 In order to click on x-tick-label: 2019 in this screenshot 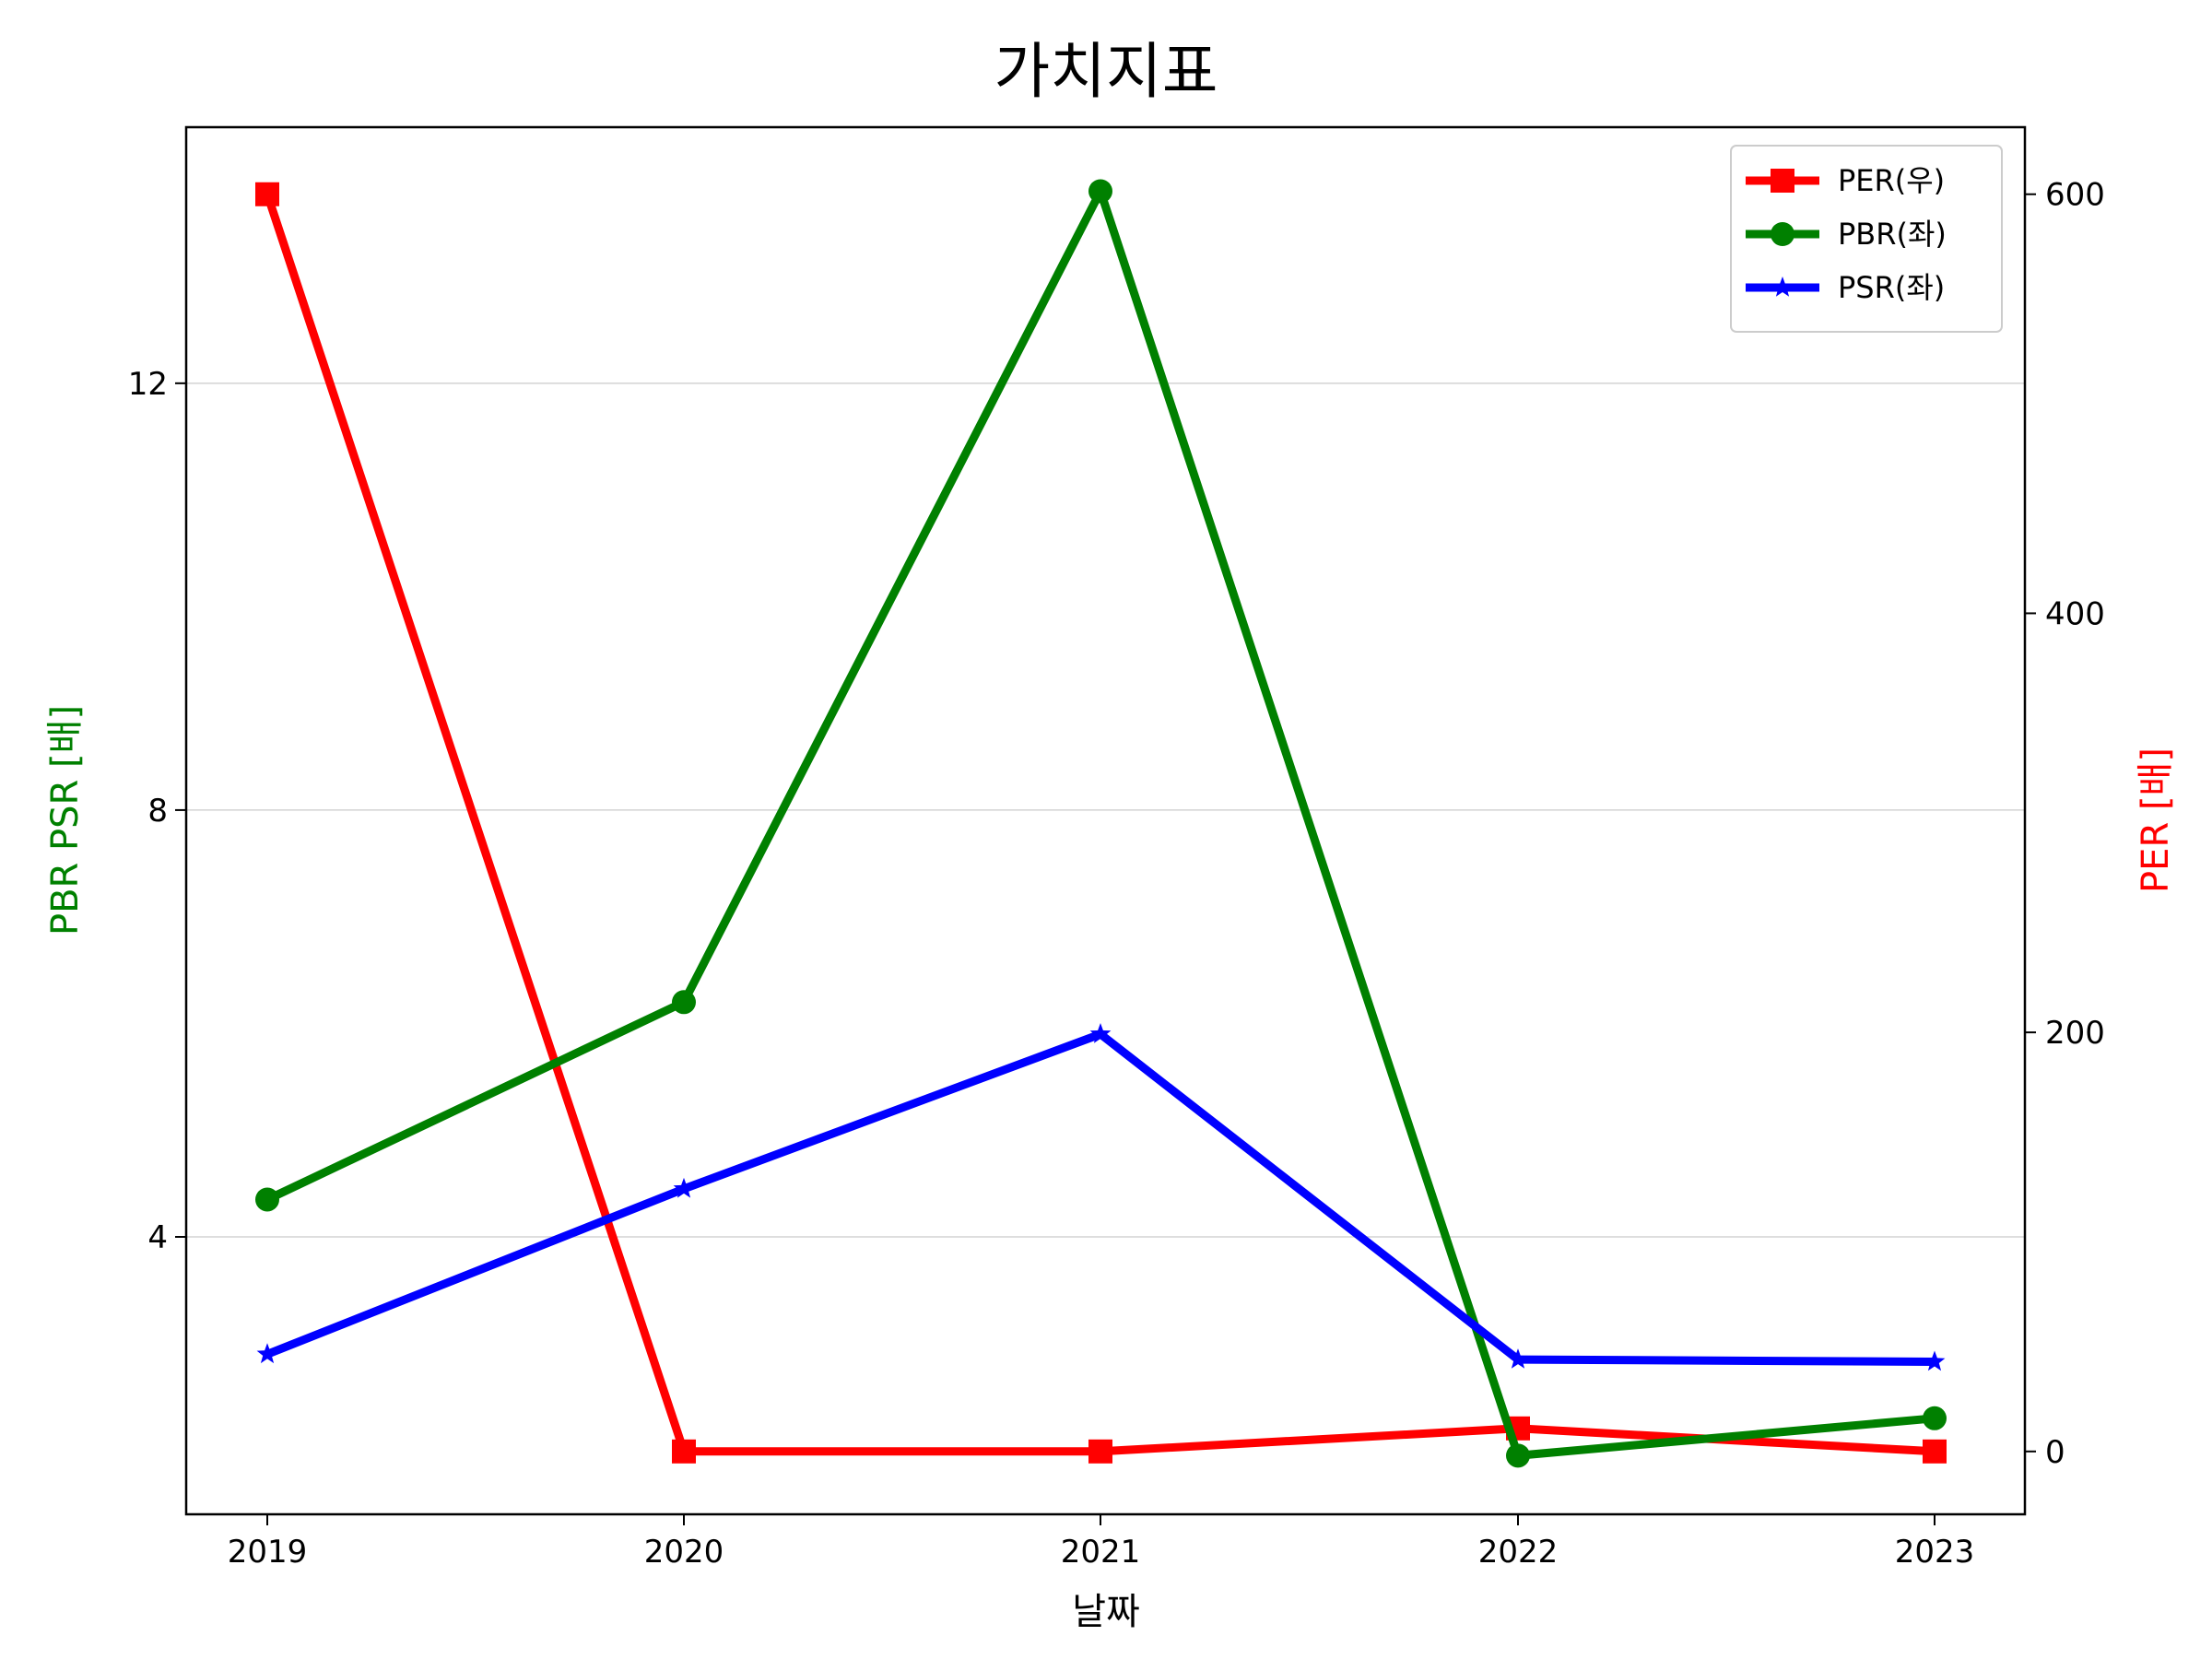, I will do `click(268, 1552)`.